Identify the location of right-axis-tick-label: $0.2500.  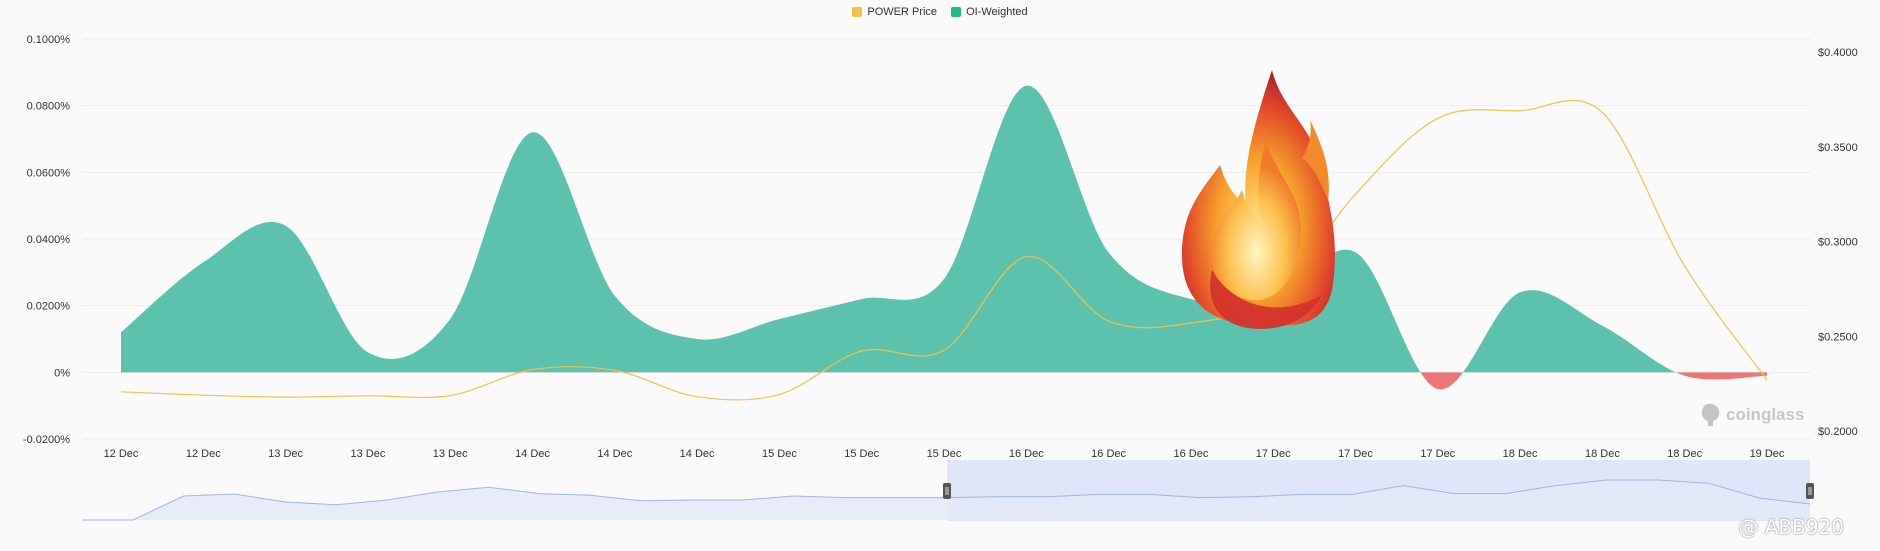
(1838, 337).